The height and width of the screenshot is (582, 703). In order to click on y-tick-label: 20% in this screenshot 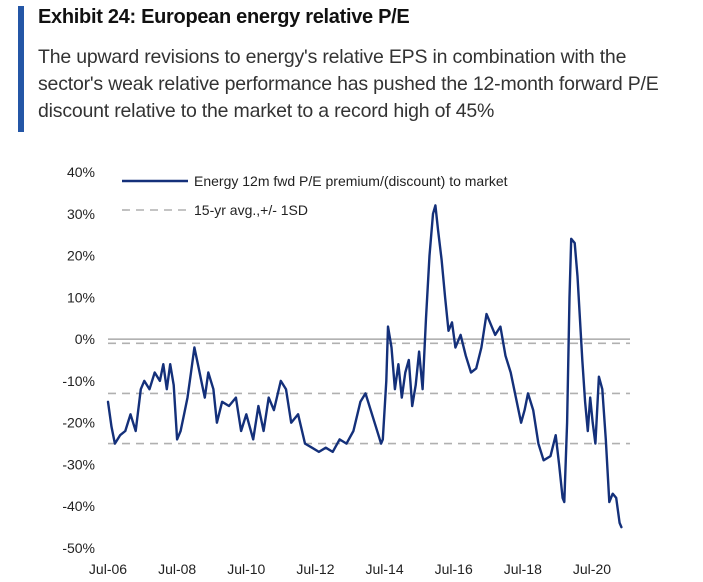, I will do `click(81, 256)`.